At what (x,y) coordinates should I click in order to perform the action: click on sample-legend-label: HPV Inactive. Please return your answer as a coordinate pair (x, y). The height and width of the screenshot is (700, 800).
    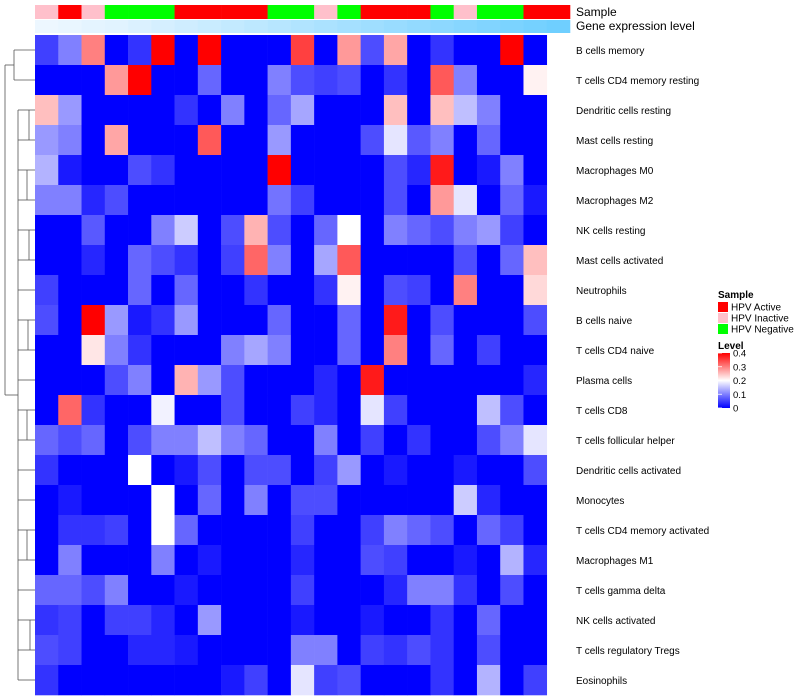
    Looking at the image, I should click on (760, 319).